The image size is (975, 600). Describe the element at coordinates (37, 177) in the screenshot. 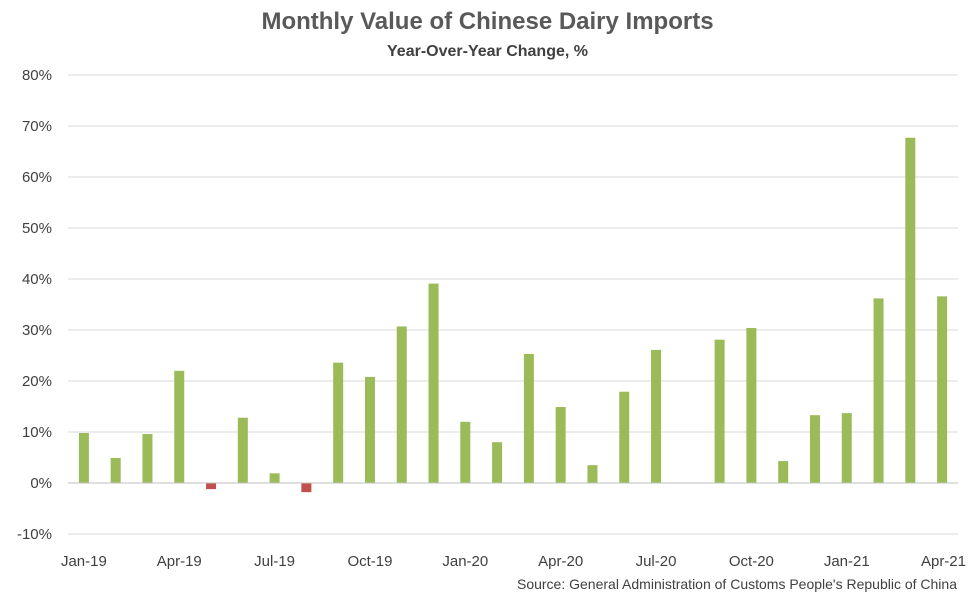

I see `y-tick-label: 60%` at that location.